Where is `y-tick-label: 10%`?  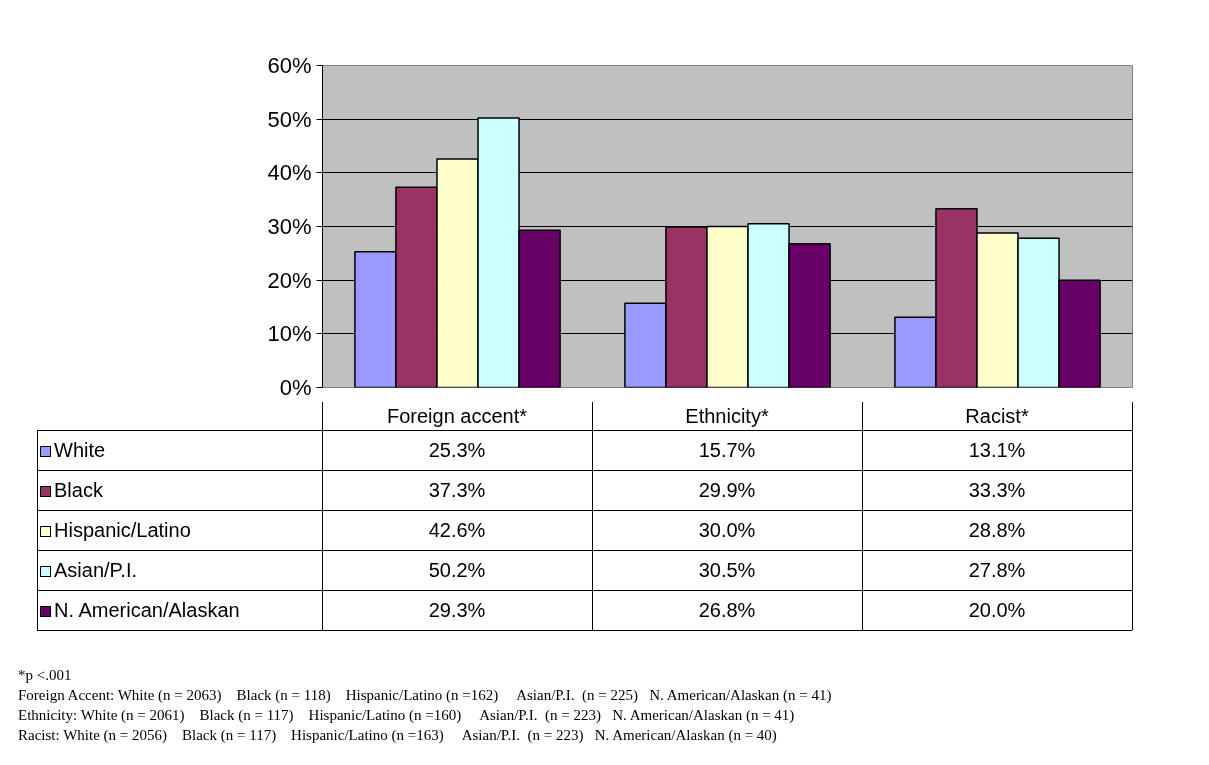 y-tick-label: 10% is located at coordinates (289, 334).